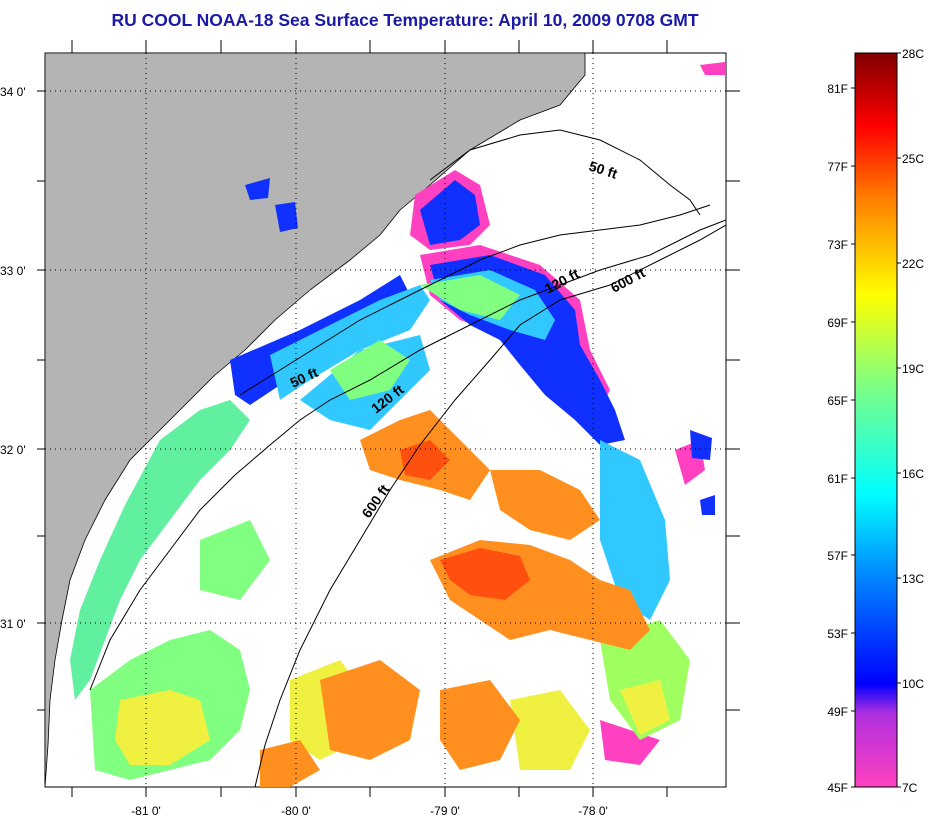 The image size is (928, 817). Describe the element at coordinates (296, 810) in the screenshot. I see `lon-label-80: -80 0'` at that location.